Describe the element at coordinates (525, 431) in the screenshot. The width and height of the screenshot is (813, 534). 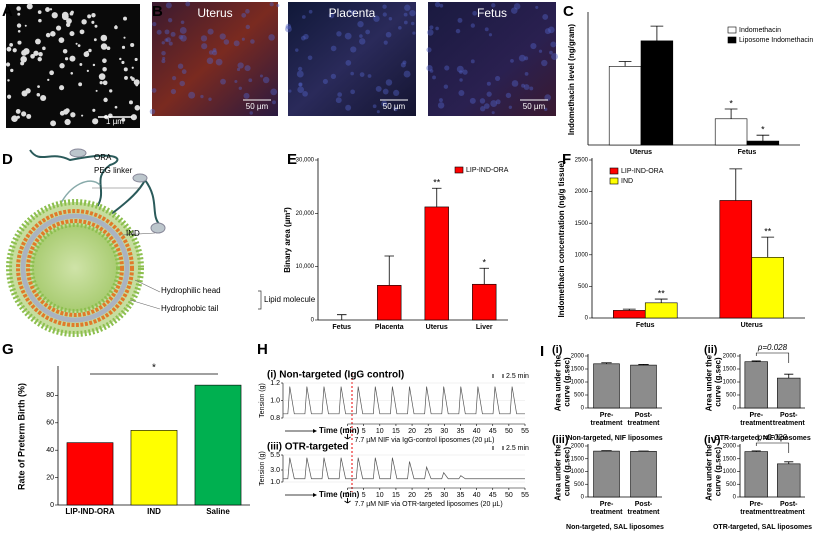
I see `x-tick-label: 55` at that location.